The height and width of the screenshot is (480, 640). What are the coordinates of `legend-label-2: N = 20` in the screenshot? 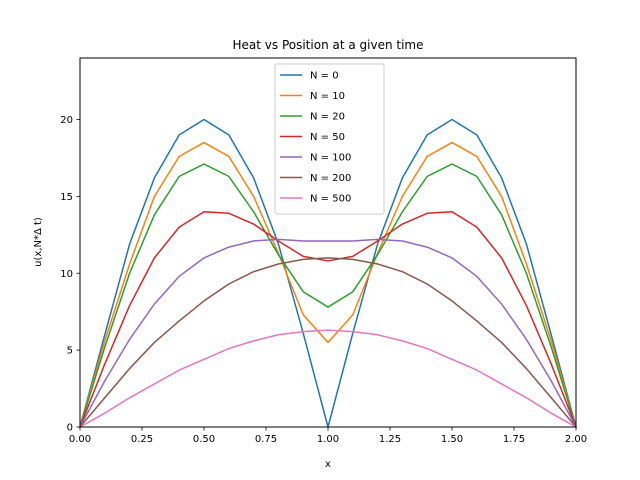 It's located at (327, 117).